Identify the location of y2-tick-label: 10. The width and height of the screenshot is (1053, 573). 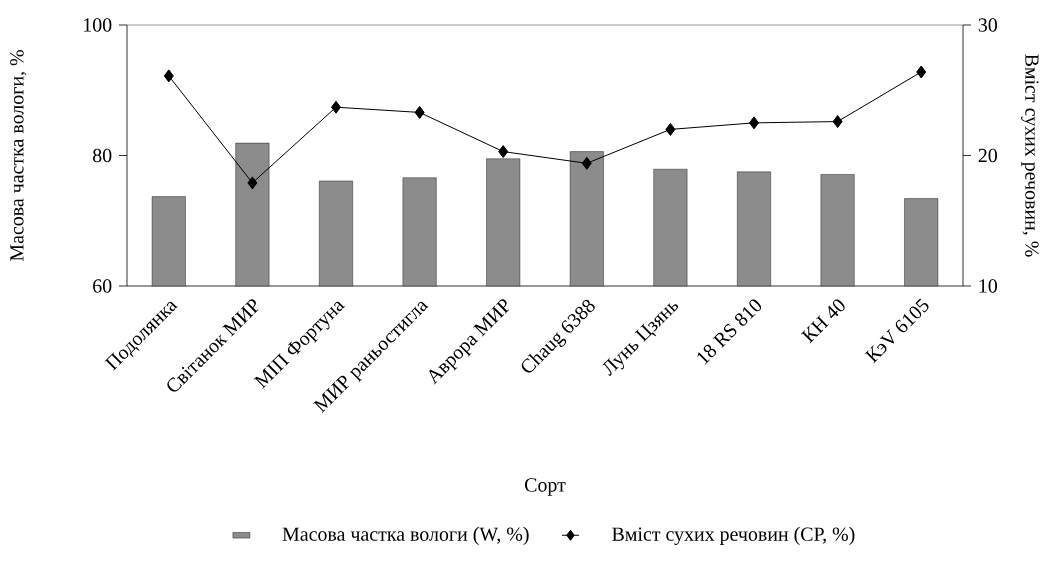
(988, 286).